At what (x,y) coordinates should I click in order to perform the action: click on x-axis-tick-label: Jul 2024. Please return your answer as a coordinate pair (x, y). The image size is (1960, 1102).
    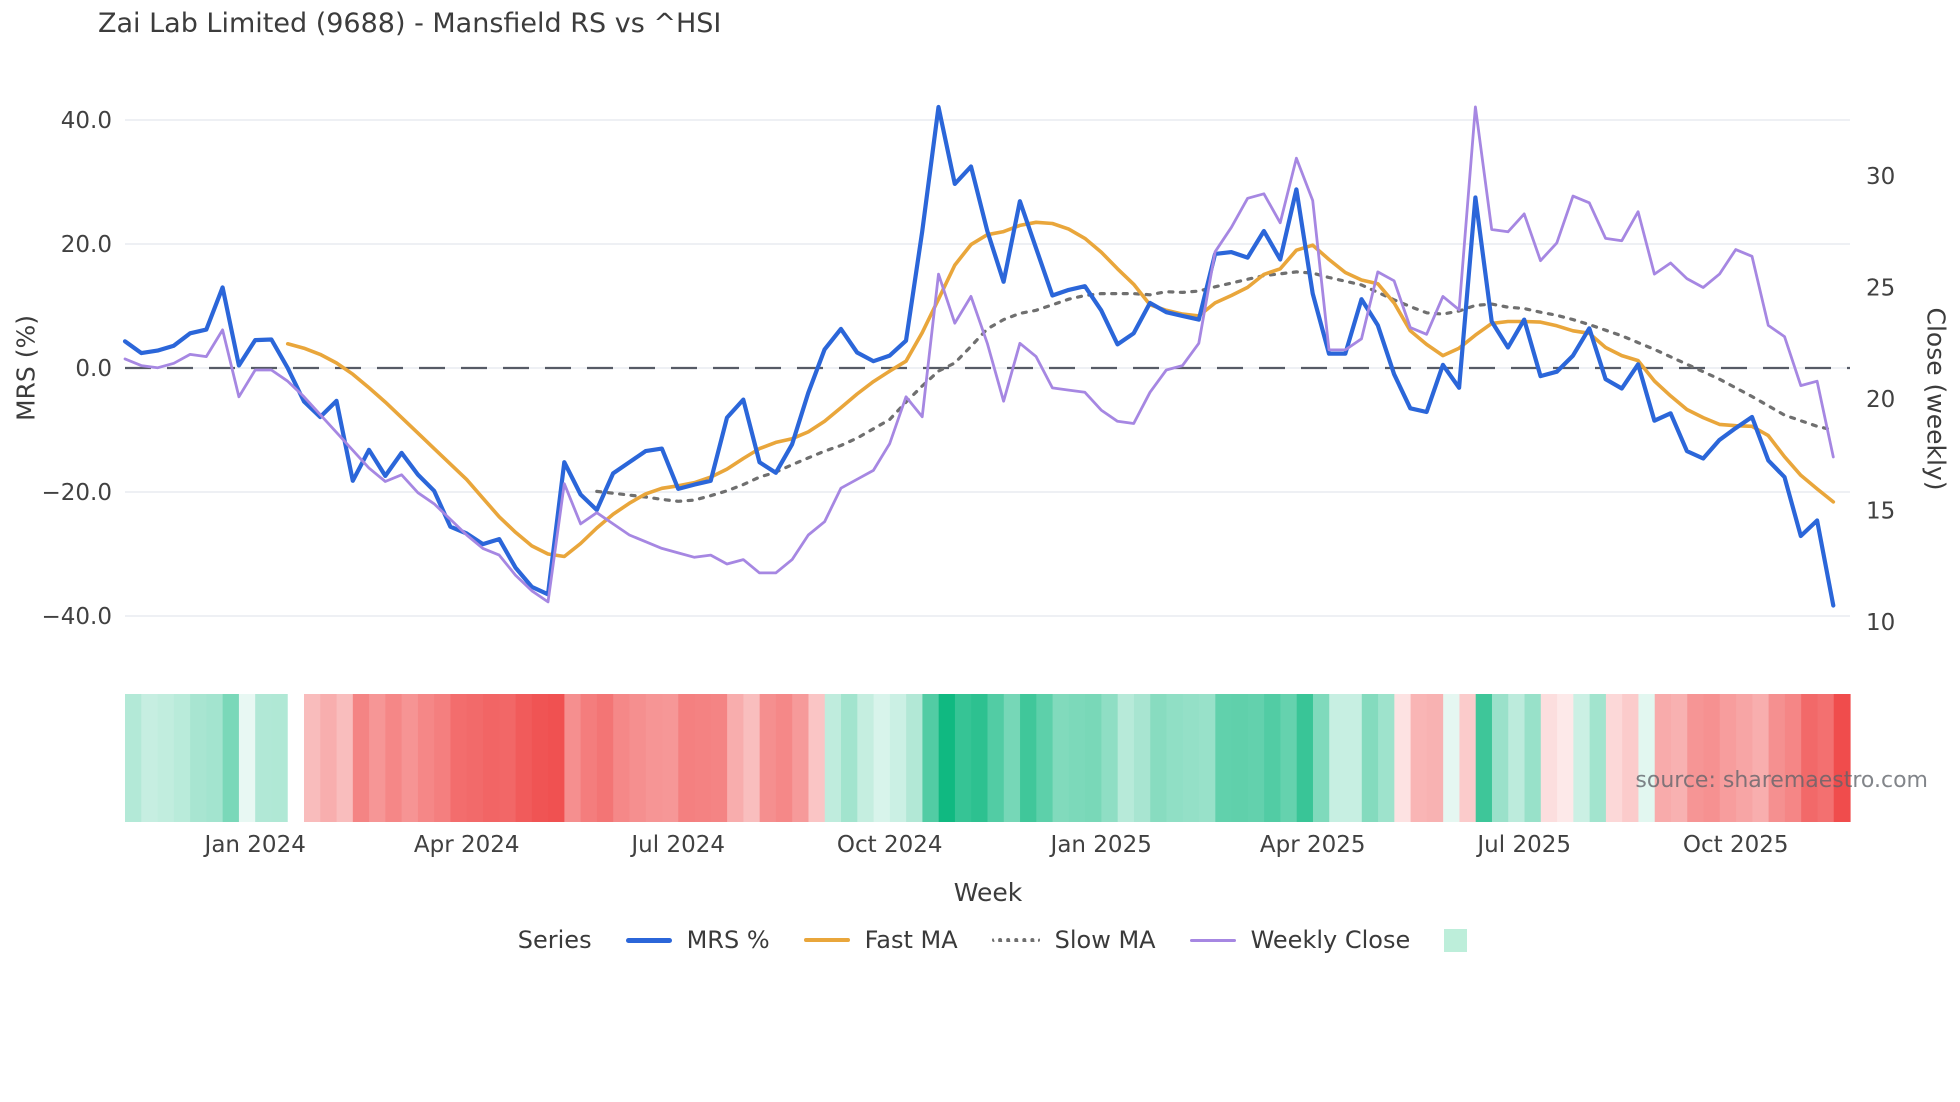
    Looking at the image, I should click on (677, 845).